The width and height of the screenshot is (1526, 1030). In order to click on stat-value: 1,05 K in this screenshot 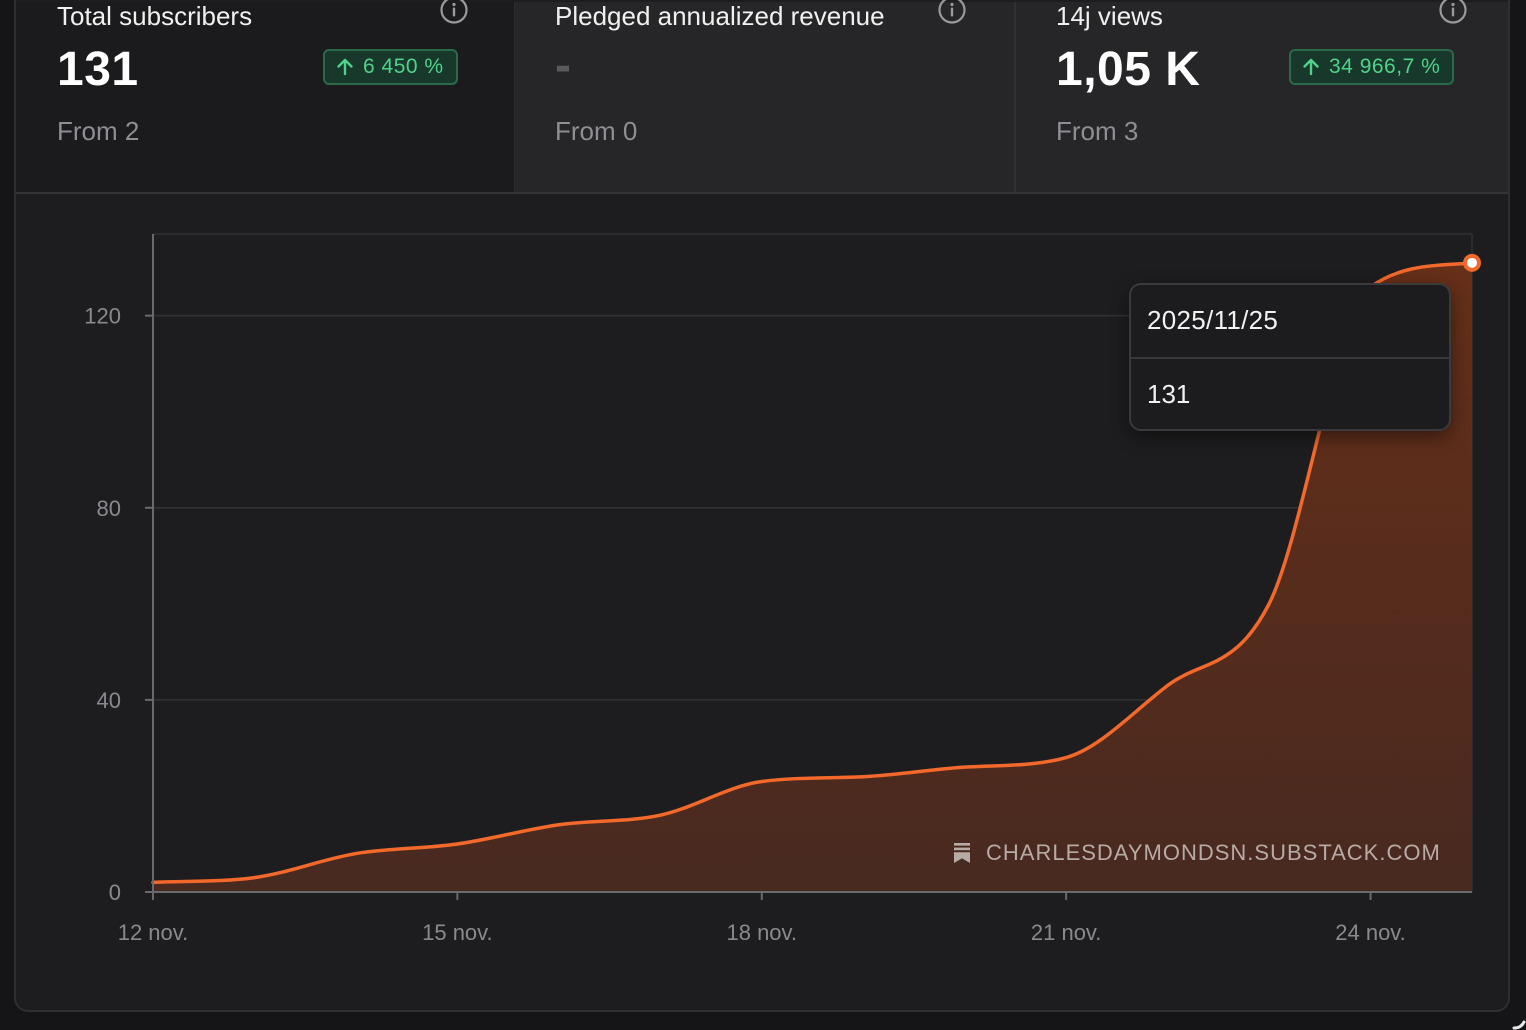, I will do `click(1128, 69)`.